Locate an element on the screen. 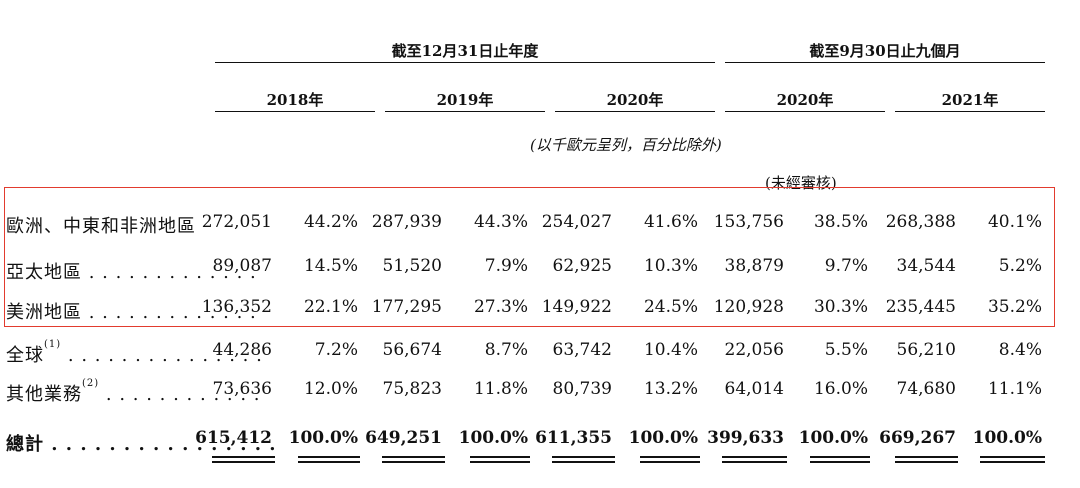 This screenshot has width=1080, height=488. table-cell: 27.3% is located at coordinates (500, 307).